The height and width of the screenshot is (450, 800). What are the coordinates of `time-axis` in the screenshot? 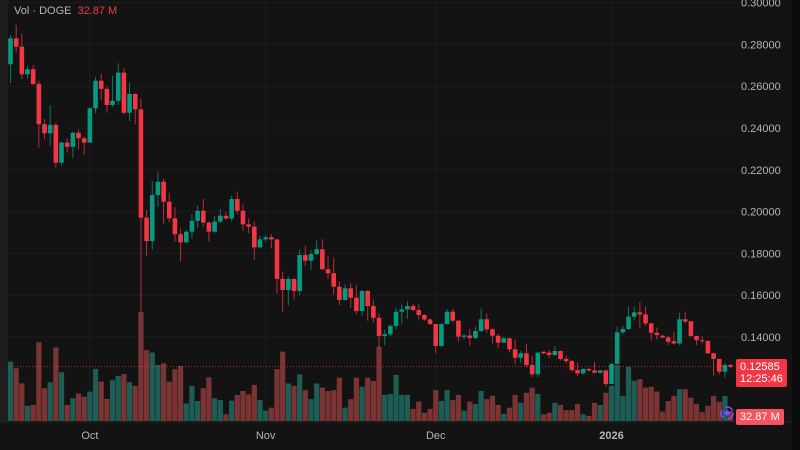 It's located at (396, 436).